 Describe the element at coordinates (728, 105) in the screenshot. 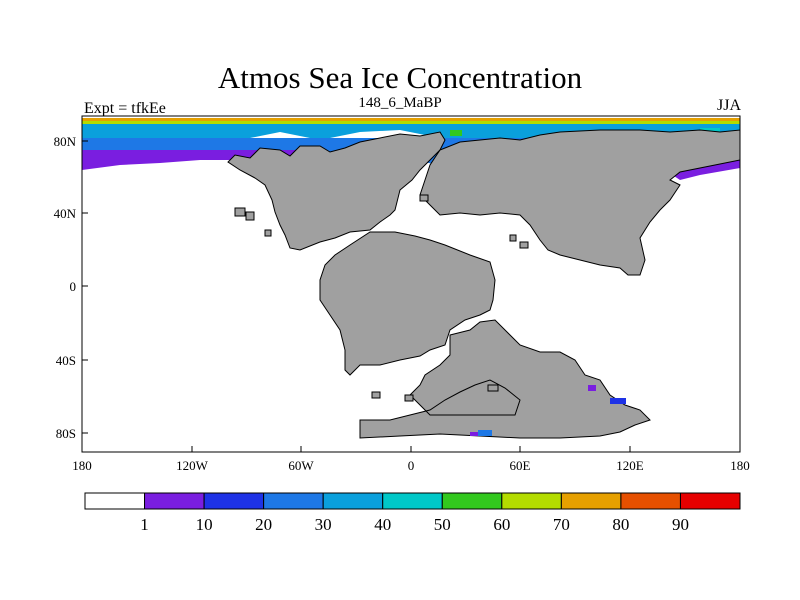

I see `season-label: JJA` at that location.